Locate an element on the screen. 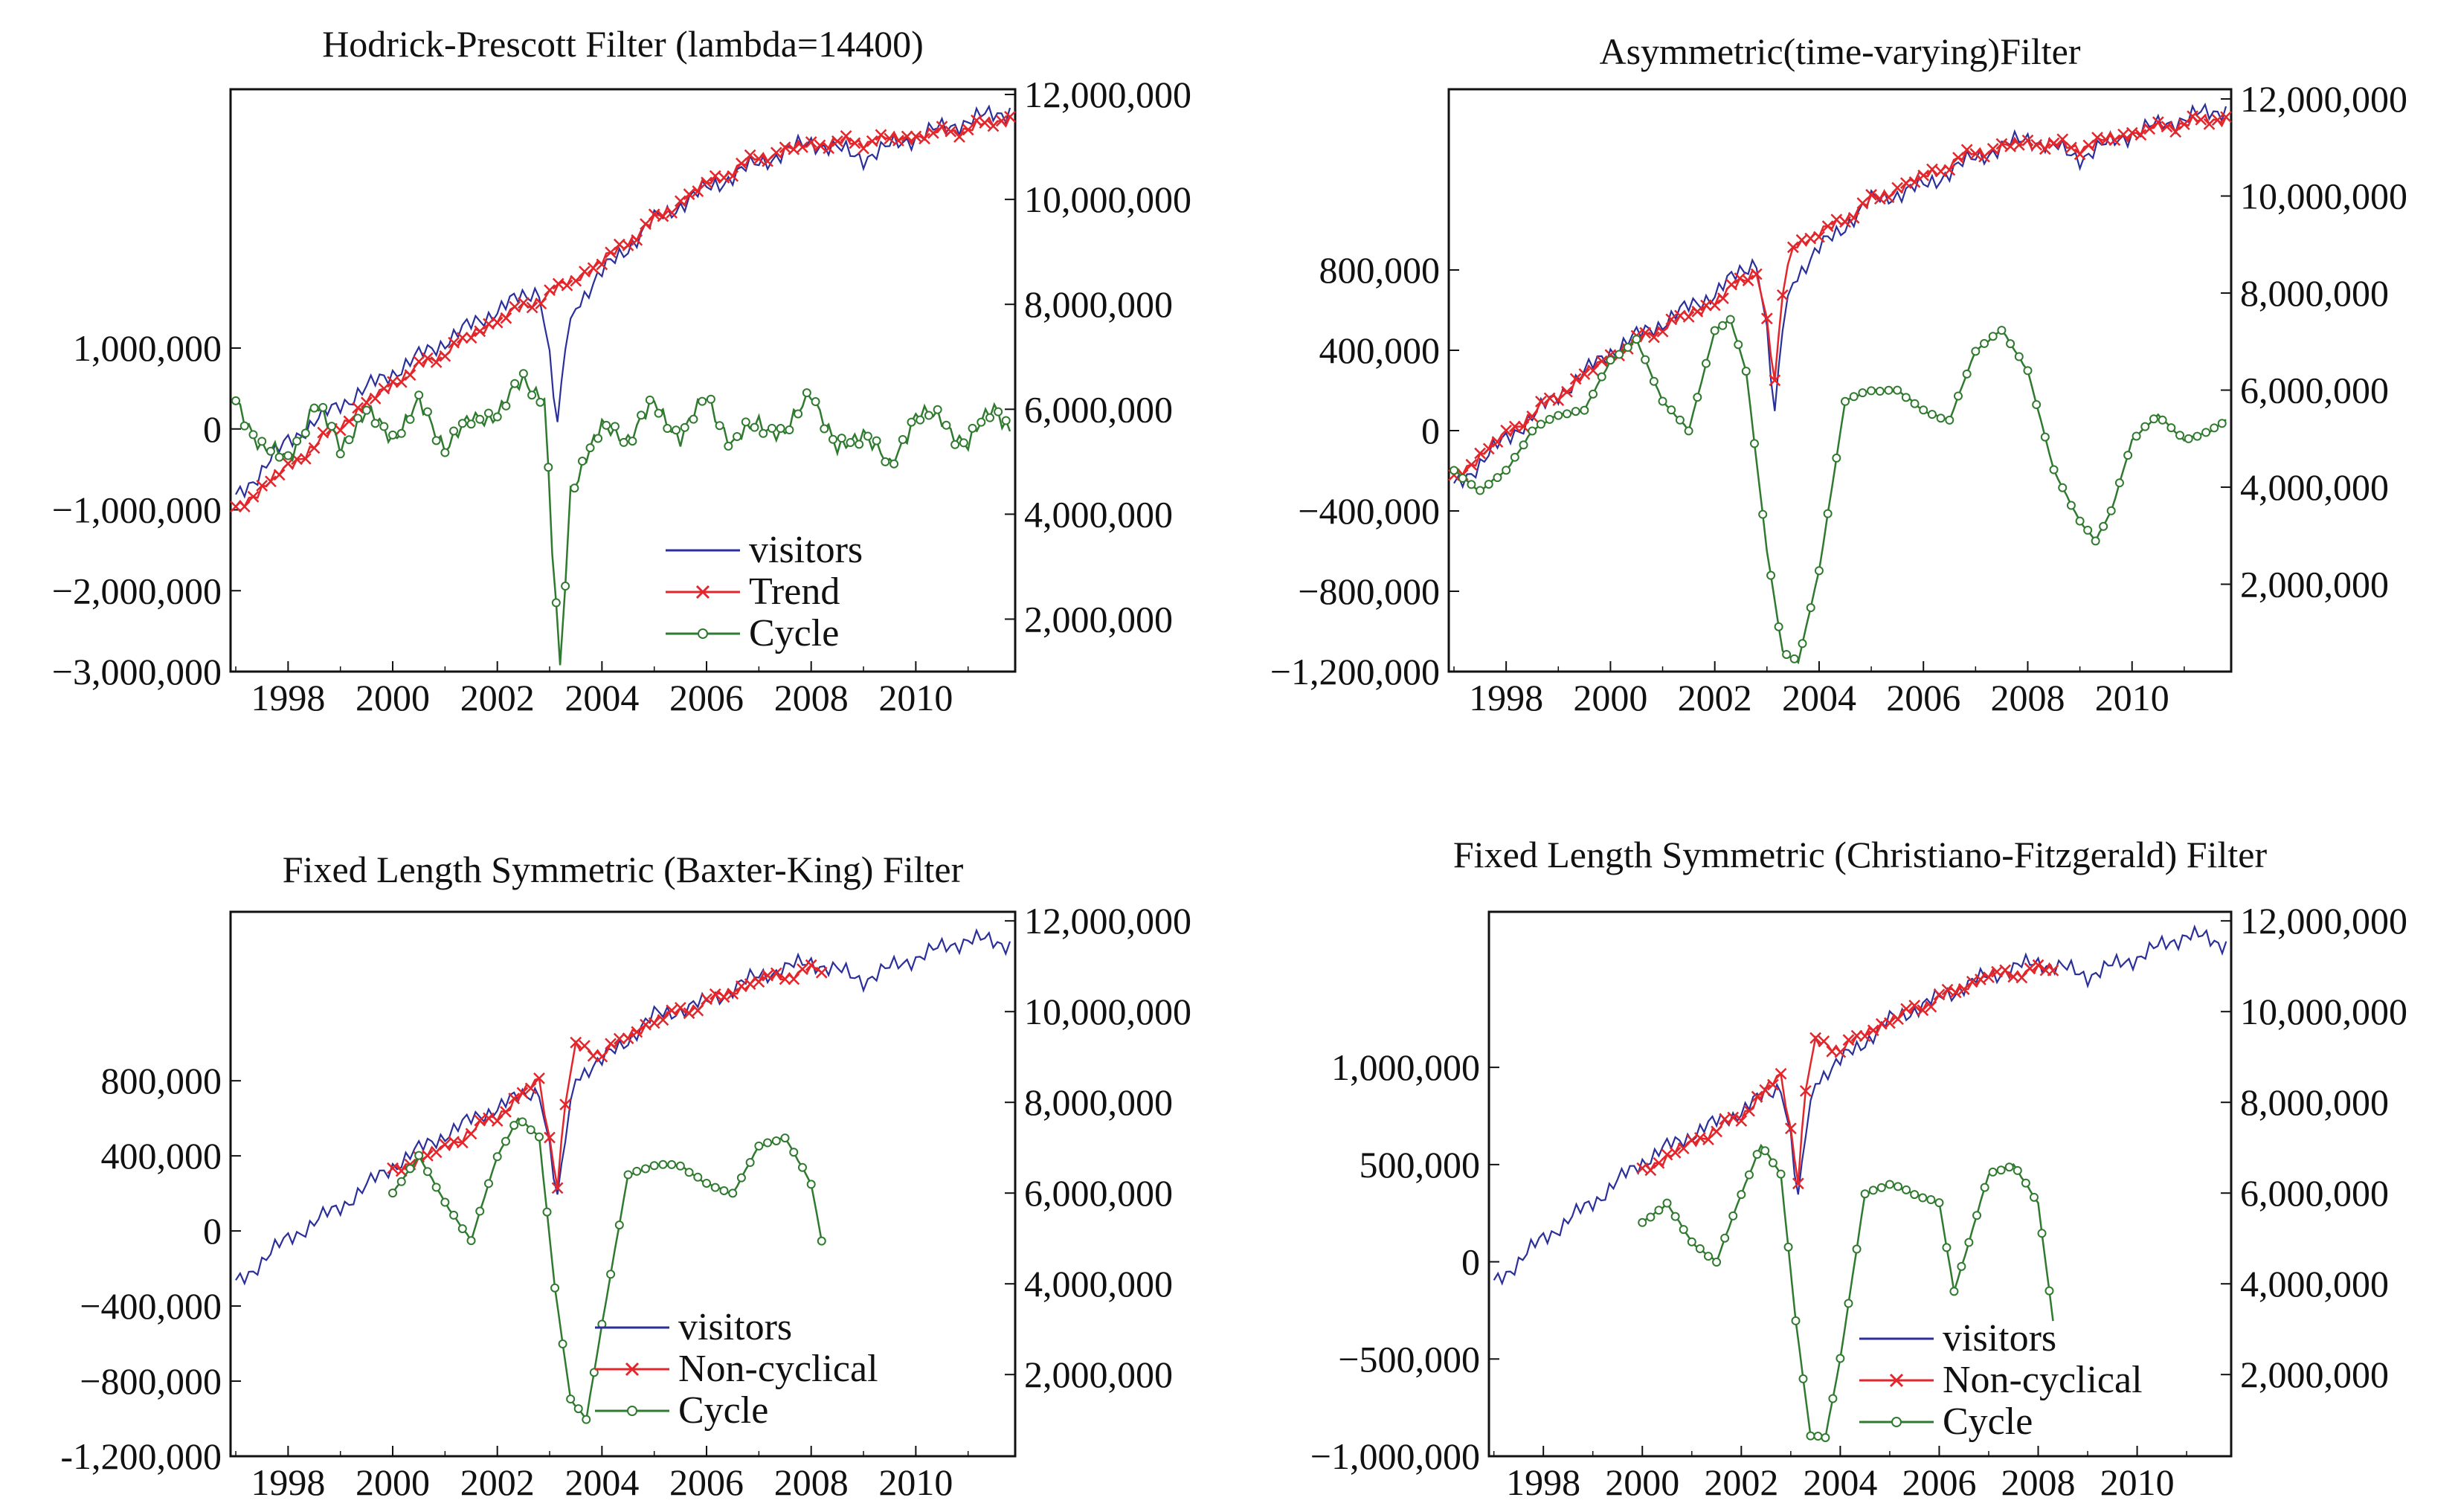 The image size is (2458, 1512). x-tick-label: 2006 is located at coordinates (706, 1482).